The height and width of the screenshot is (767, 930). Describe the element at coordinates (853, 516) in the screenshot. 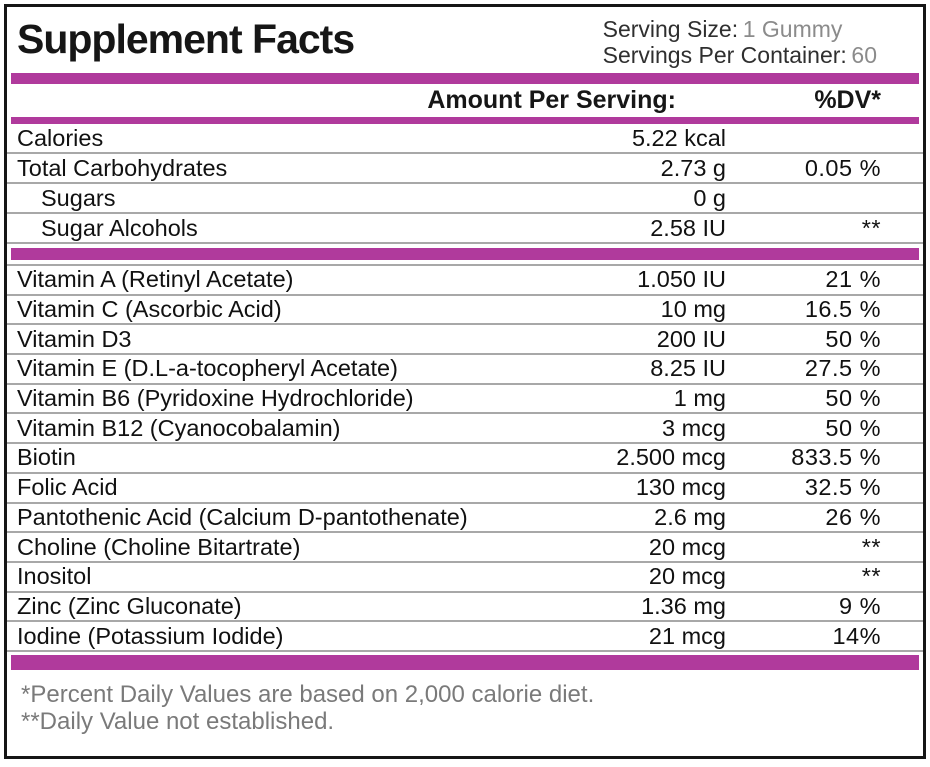

I see `nutrient-dv: 26 %` at that location.